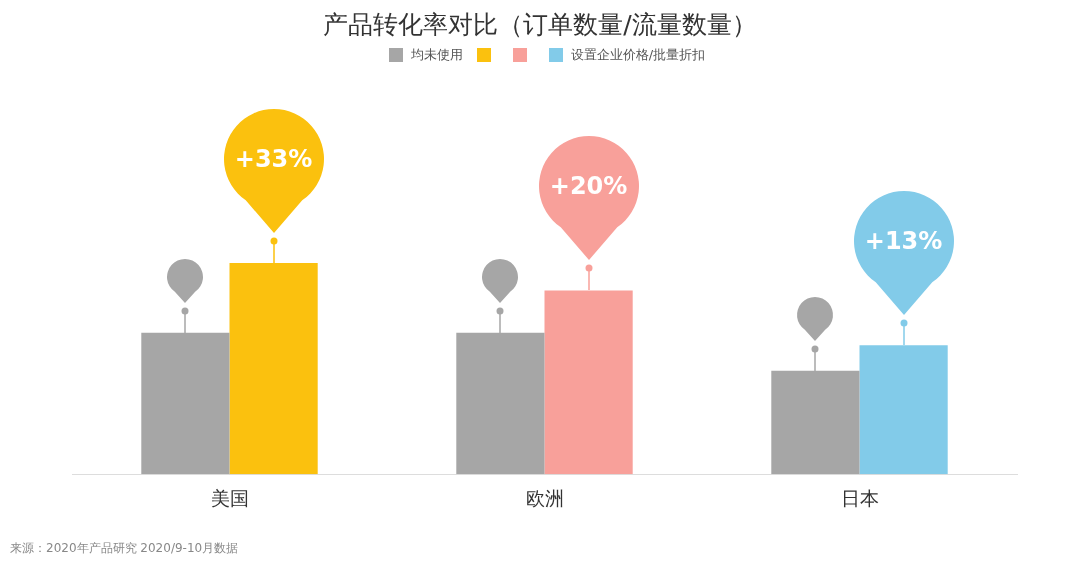 This screenshot has height=566, width=1080. I want to click on text: +33%, so click(273, 159).